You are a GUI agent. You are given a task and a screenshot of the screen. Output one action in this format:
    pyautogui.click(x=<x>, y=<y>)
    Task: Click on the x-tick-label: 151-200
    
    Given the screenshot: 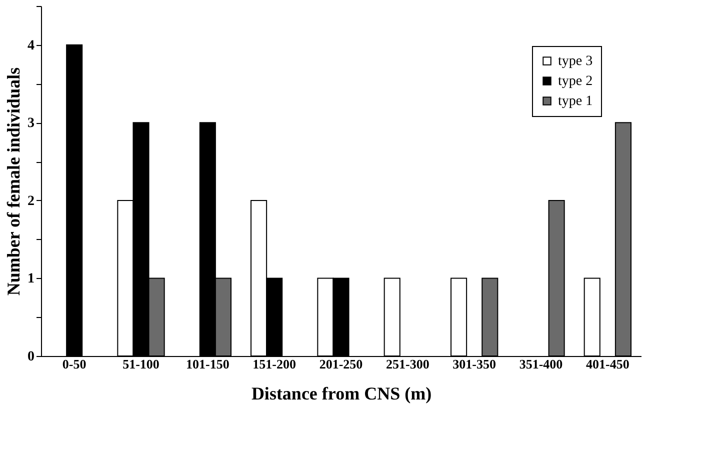 What is the action you would take?
    pyautogui.click(x=274, y=364)
    